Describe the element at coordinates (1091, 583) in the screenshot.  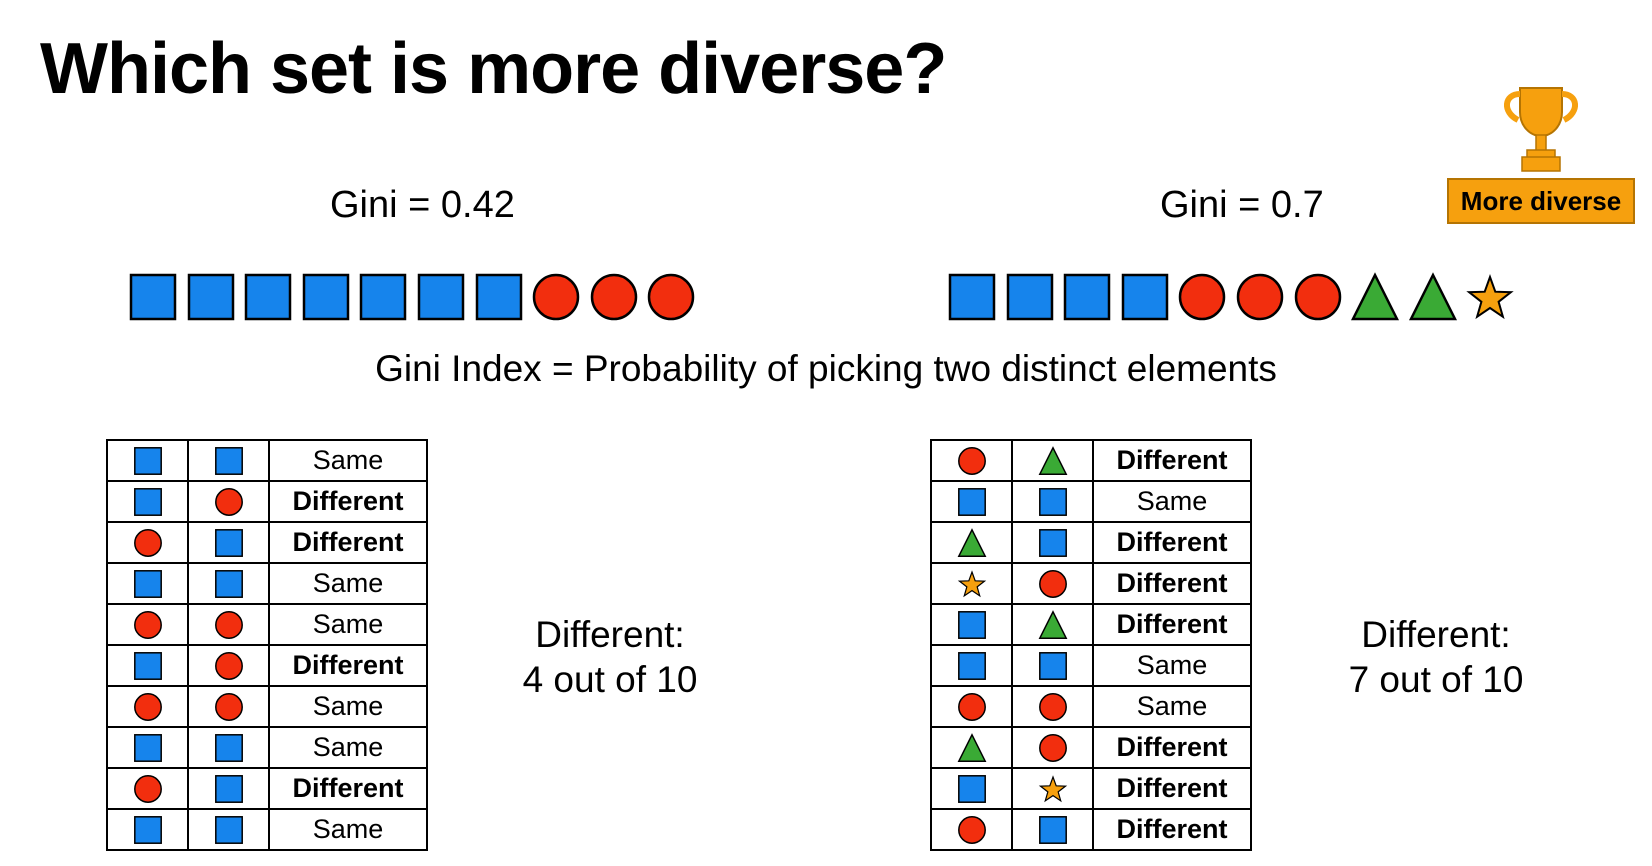
I see `table-row: Different` at that location.